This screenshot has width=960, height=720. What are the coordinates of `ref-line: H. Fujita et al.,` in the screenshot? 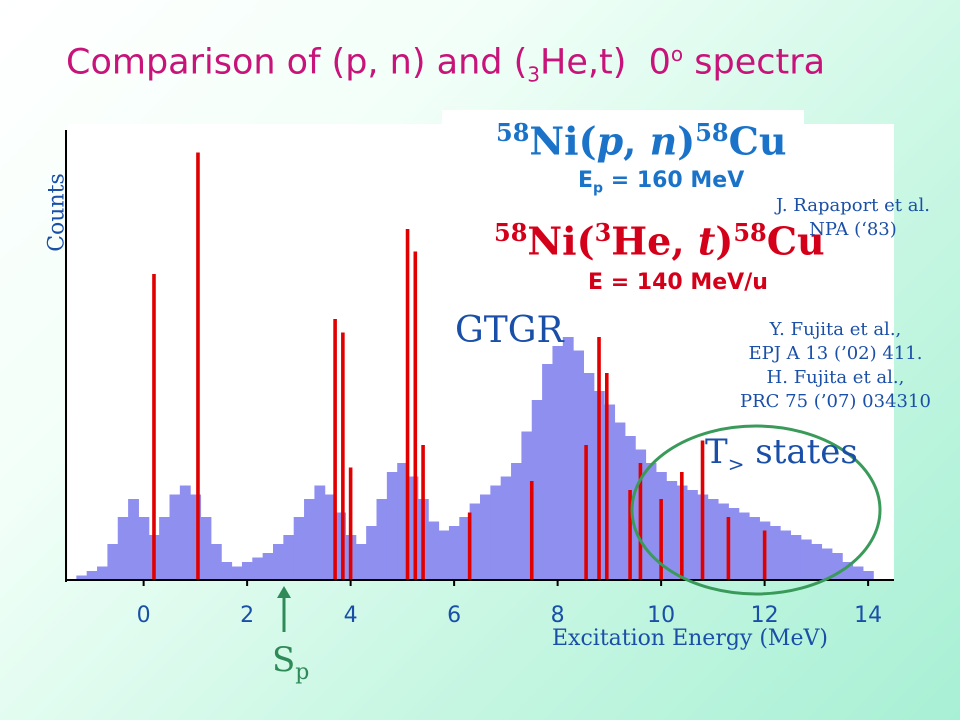 It's located at (835, 377).